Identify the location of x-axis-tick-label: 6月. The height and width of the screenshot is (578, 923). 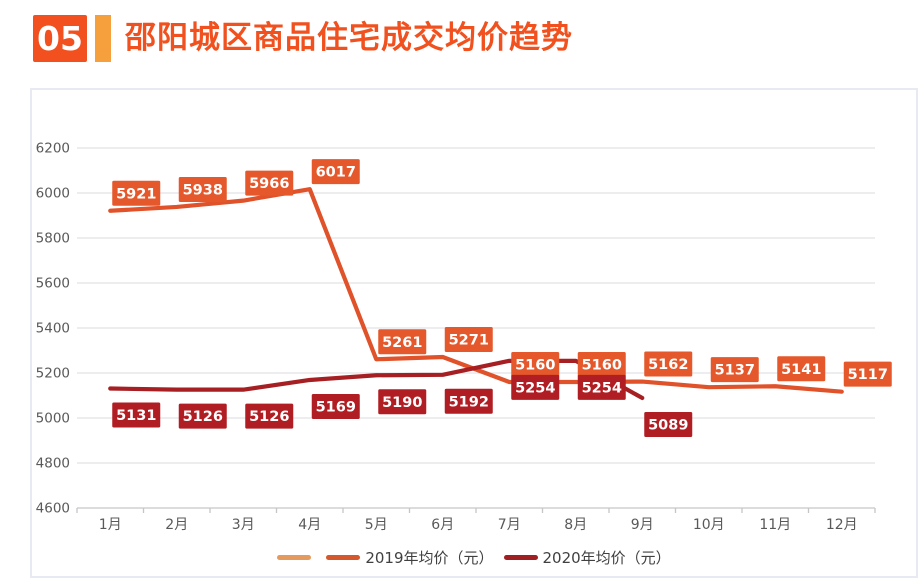
(442, 525).